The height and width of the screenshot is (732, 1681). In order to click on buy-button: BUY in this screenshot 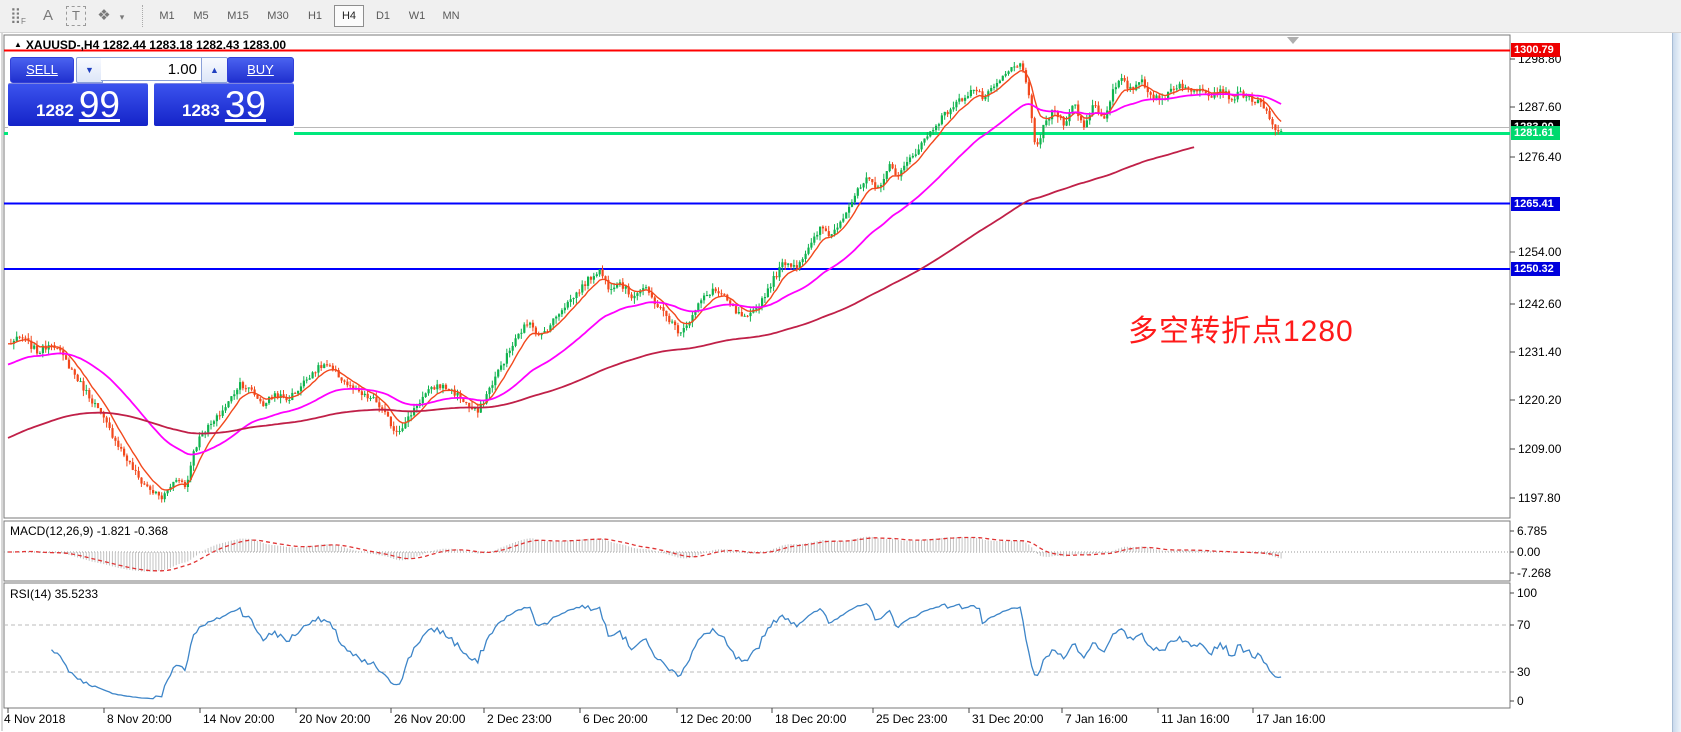, I will do `click(260, 70)`.